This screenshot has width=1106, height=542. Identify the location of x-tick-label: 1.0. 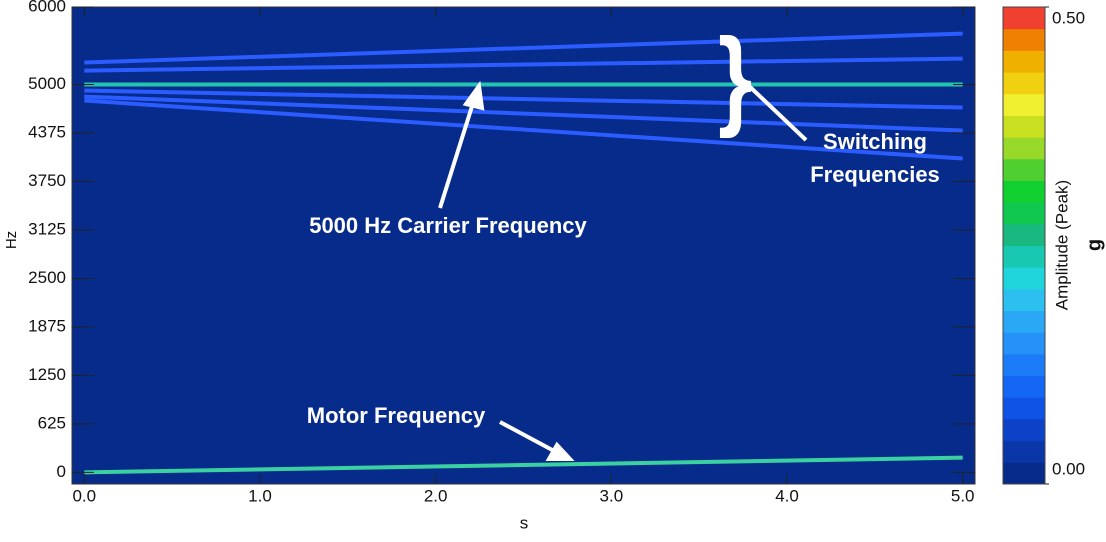
(260, 495).